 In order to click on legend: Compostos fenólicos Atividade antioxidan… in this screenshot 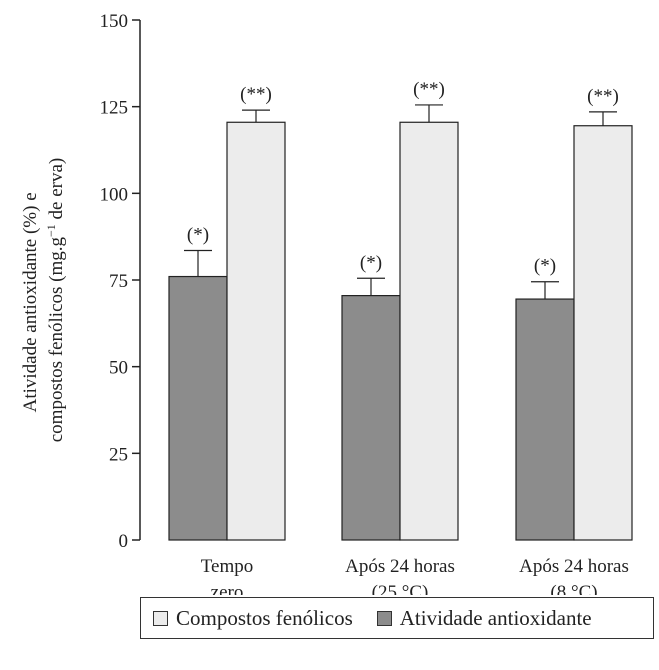, I will do `click(397, 618)`.